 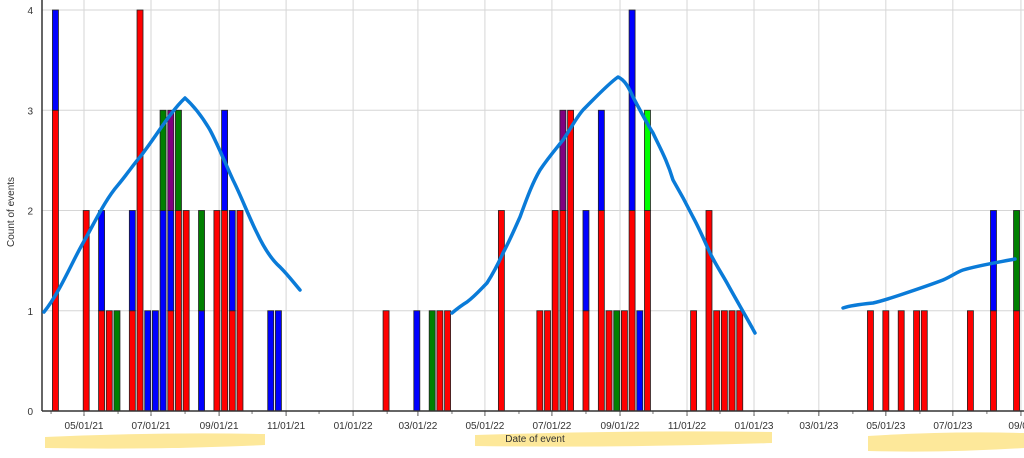 What do you see at coordinates (353, 426) in the screenshot?
I see `x-tick-label: 01/01/22` at bounding box center [353, 426].